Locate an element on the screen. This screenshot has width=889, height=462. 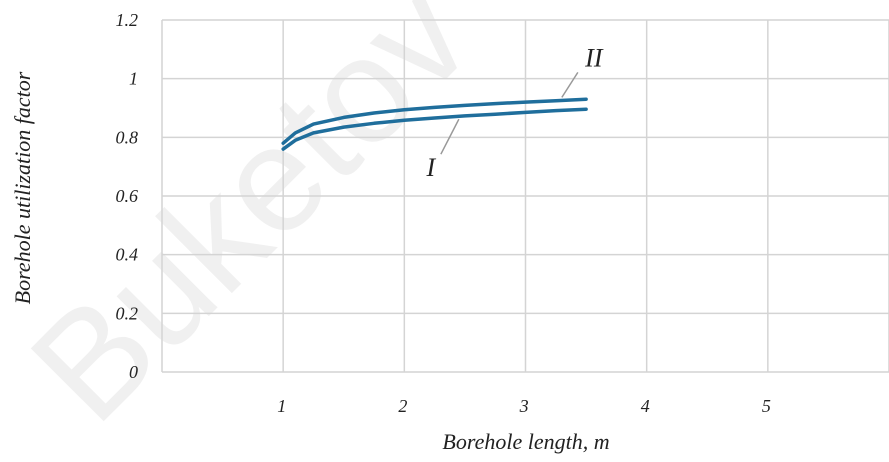
series-label-II: II is located at coordinates (594, 57).